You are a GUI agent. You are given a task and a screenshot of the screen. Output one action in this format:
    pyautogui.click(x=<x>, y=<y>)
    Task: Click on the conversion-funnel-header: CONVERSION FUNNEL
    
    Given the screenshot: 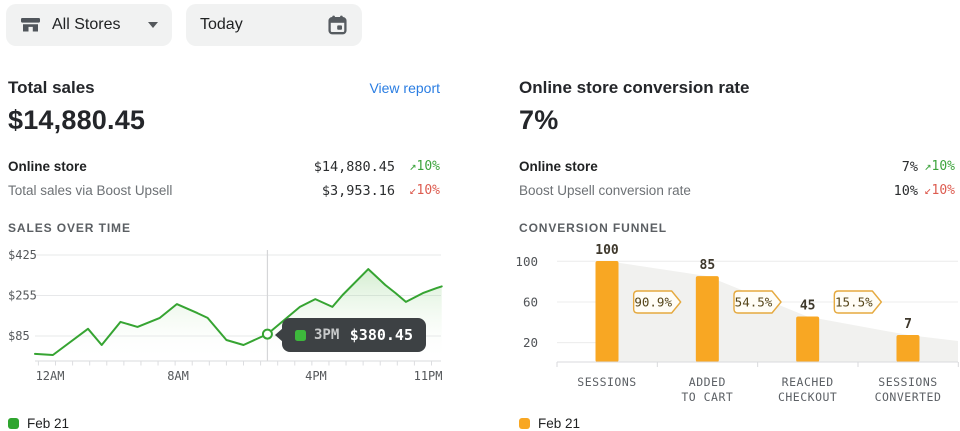 What is the action you would take?
    pyautogui.click(x=593, y=228)
    